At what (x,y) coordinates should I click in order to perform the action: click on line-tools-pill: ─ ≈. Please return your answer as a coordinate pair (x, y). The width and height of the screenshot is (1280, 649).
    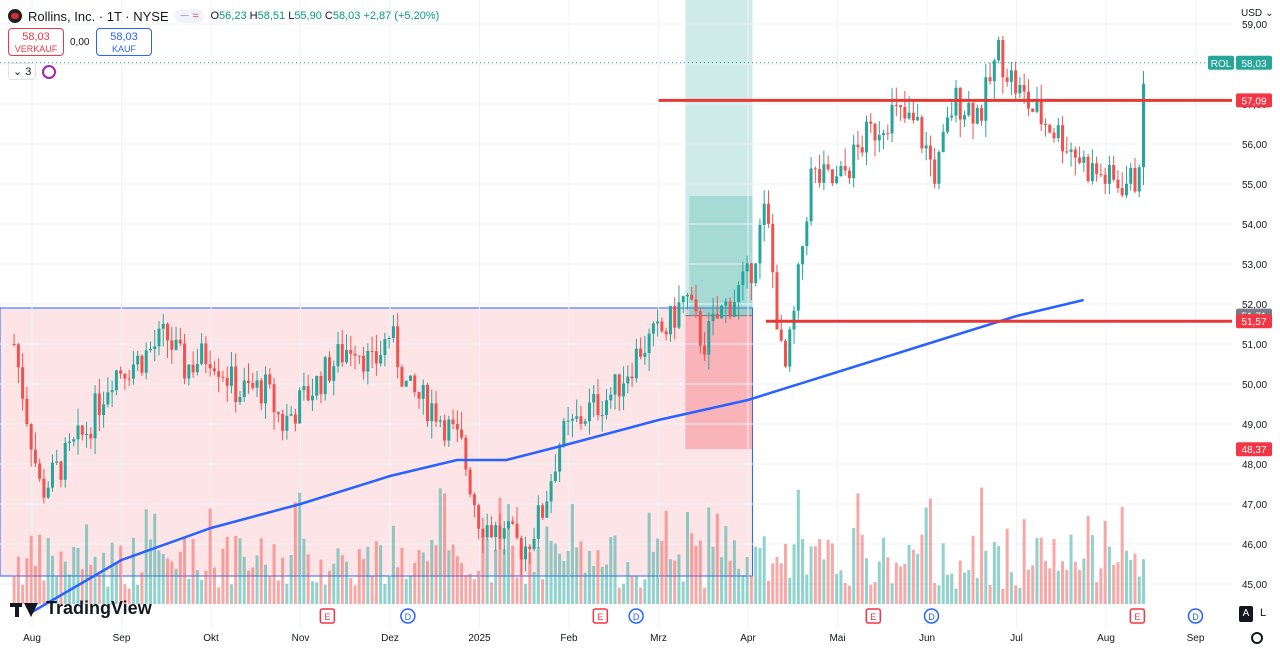
    Looking at the image, I should click on (189, 16).